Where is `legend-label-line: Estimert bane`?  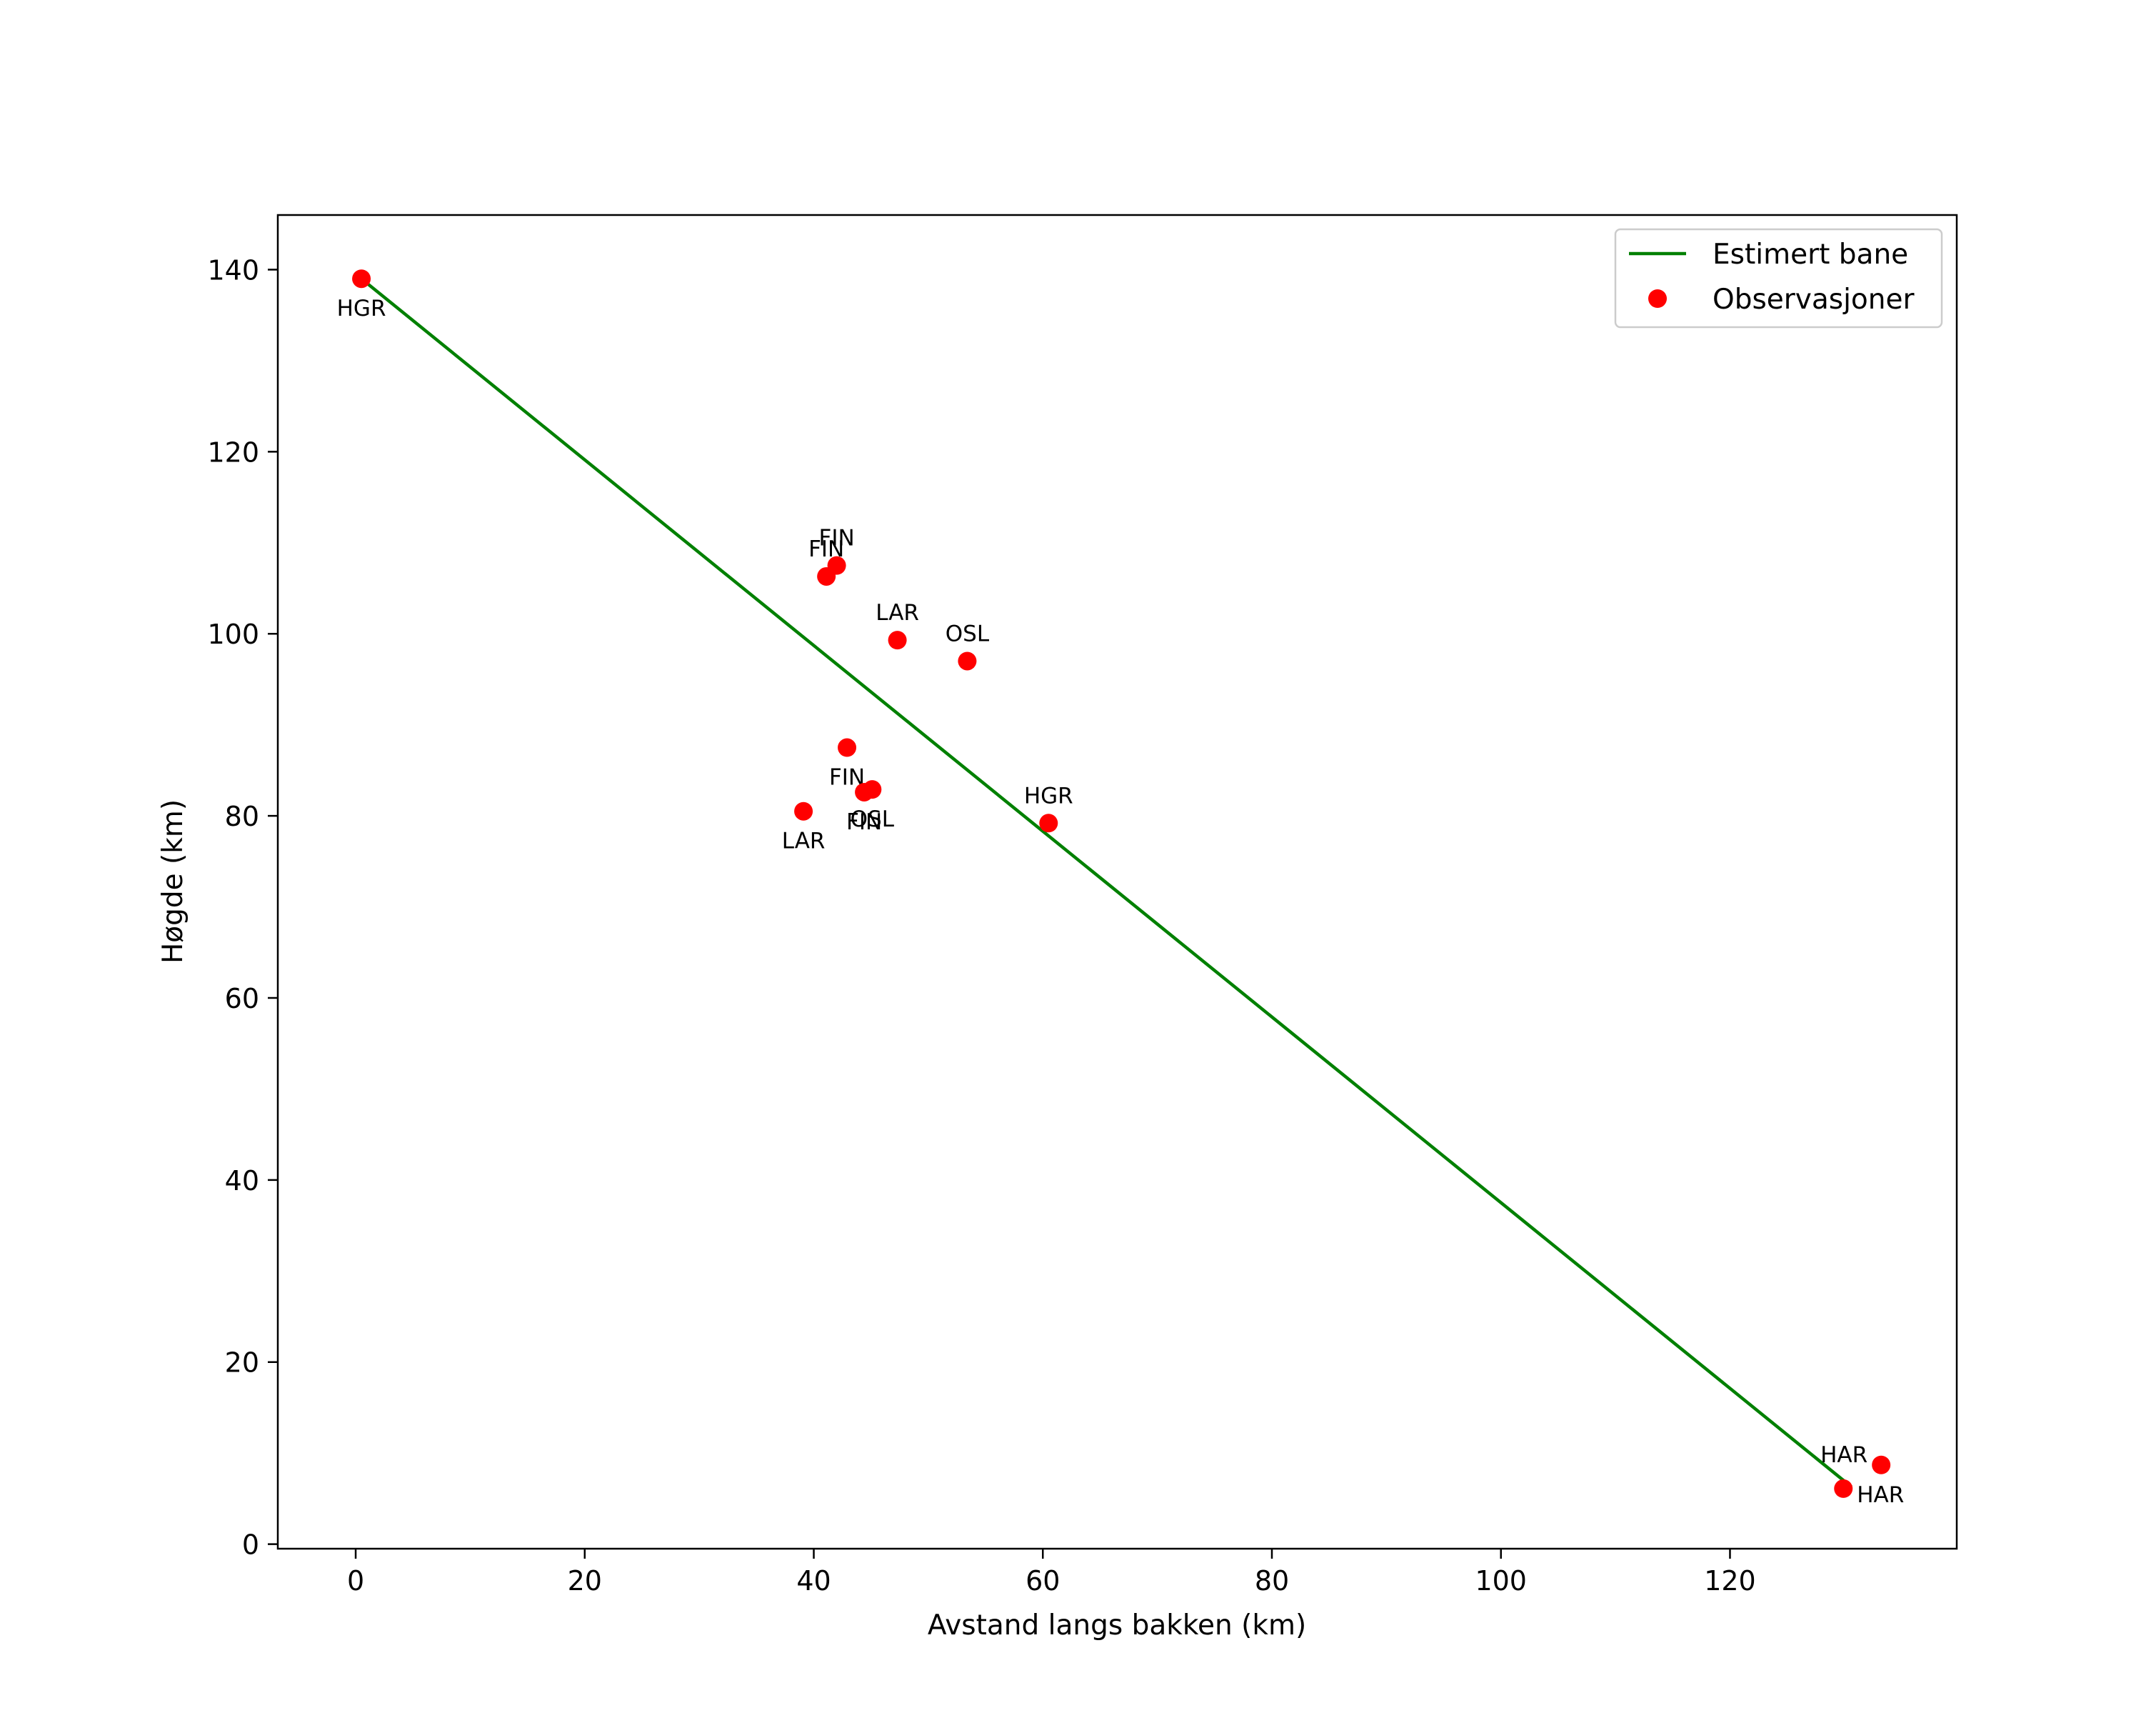
legend-label-line: Estimert bane is located at coordinates (1810, 255).